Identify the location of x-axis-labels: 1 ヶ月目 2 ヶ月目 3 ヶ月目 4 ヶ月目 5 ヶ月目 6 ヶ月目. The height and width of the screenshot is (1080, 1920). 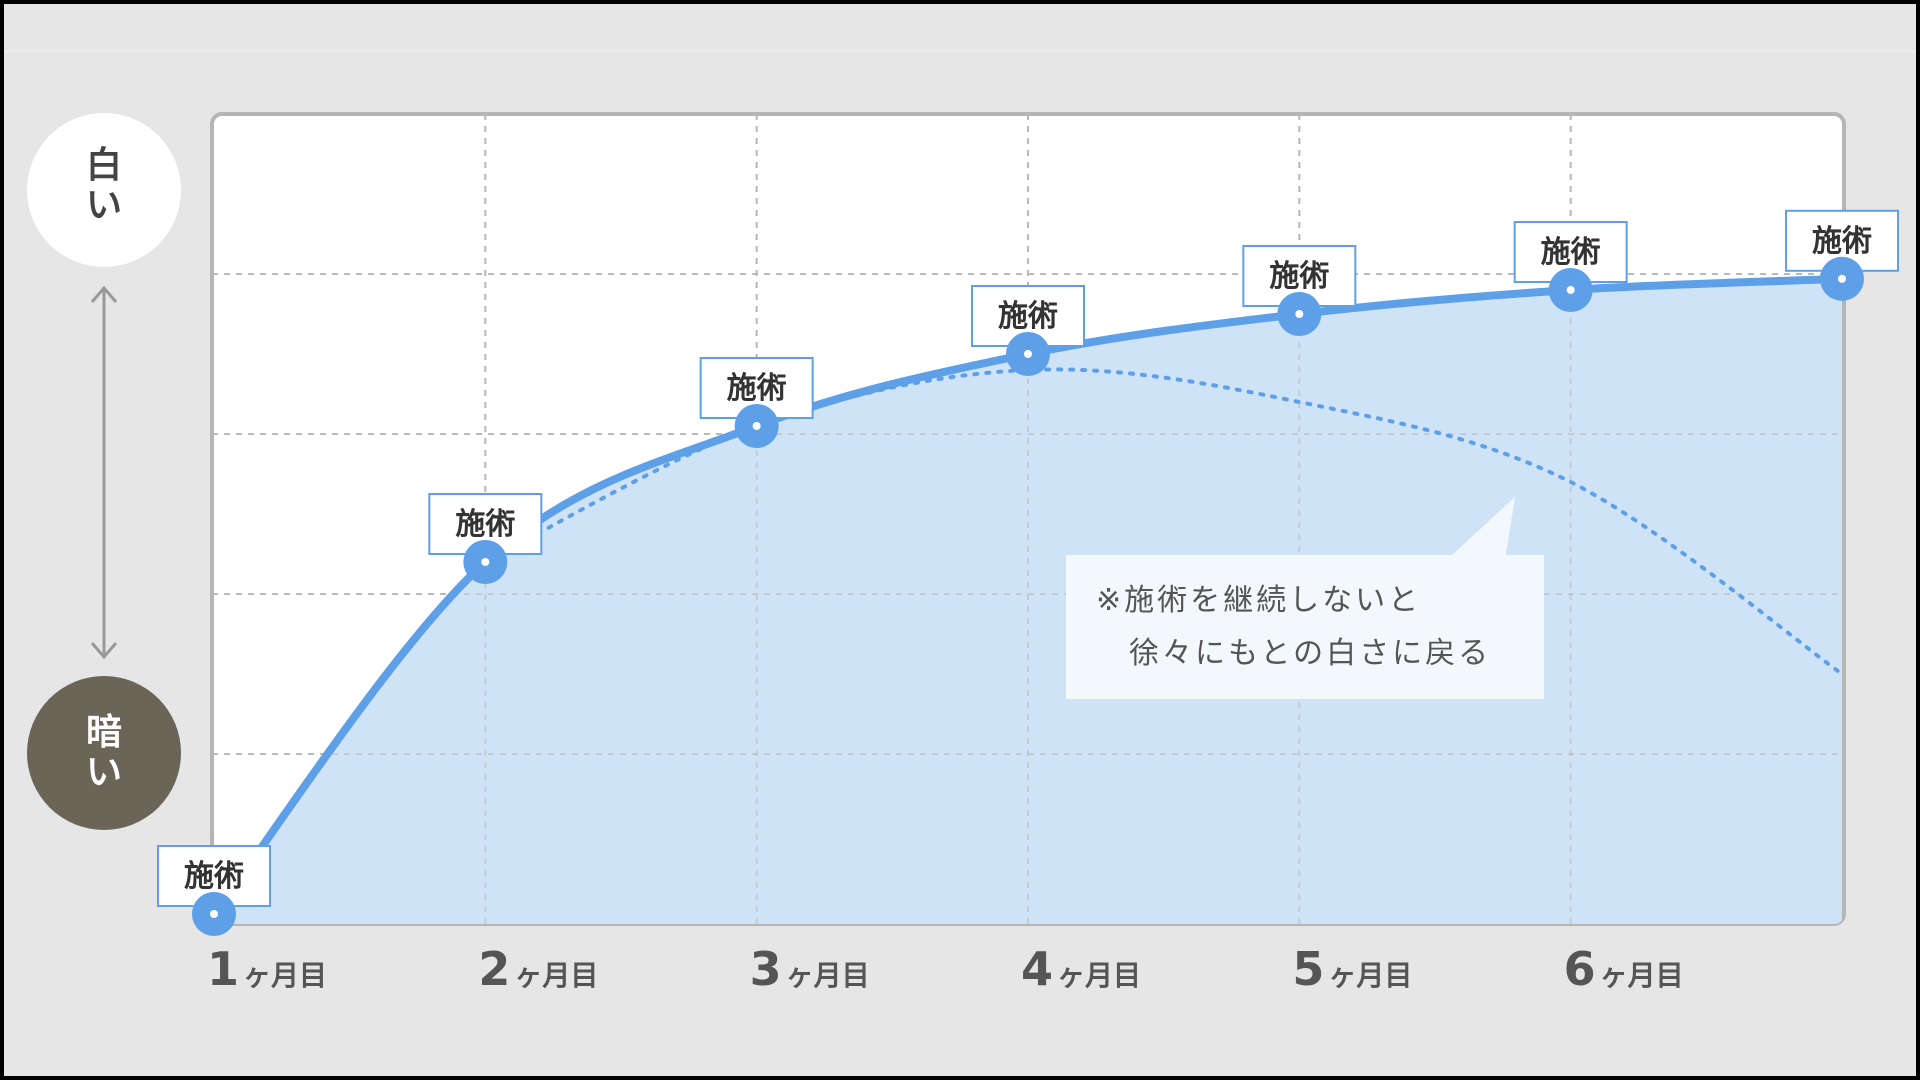
(945, 969).